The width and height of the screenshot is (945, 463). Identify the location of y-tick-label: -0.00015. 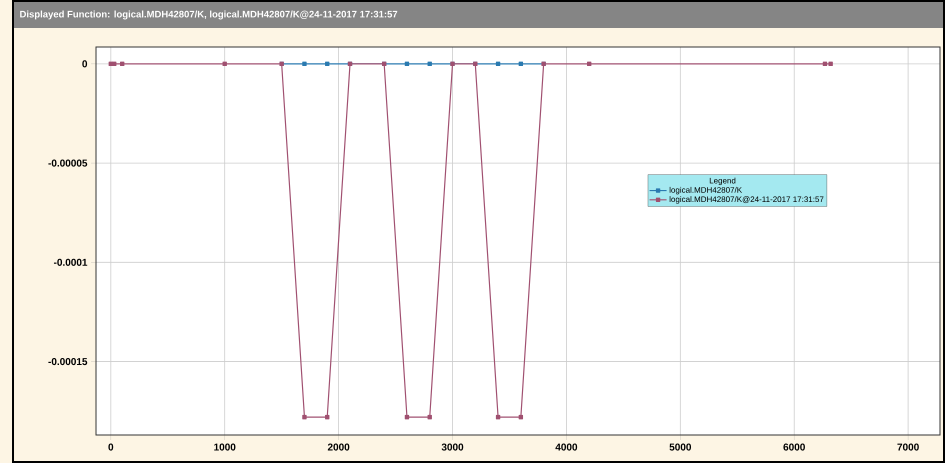
(68, 362).